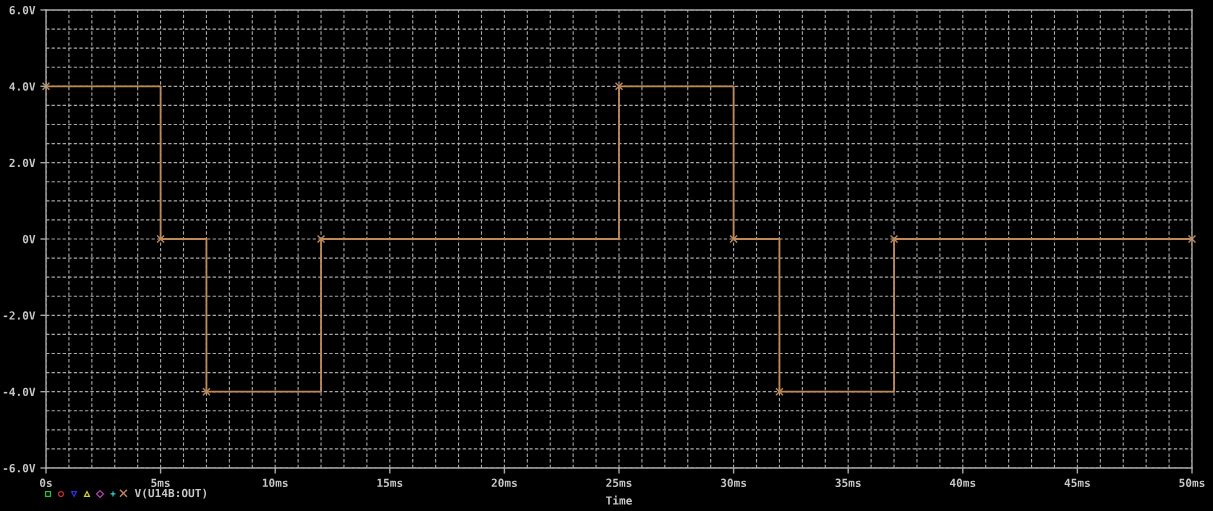 The width and height of the screenshot is (1213, 511). Describe the element at coordinates (29, 239) in the screenshot. I see `y-tick-label: 0V` at that location.